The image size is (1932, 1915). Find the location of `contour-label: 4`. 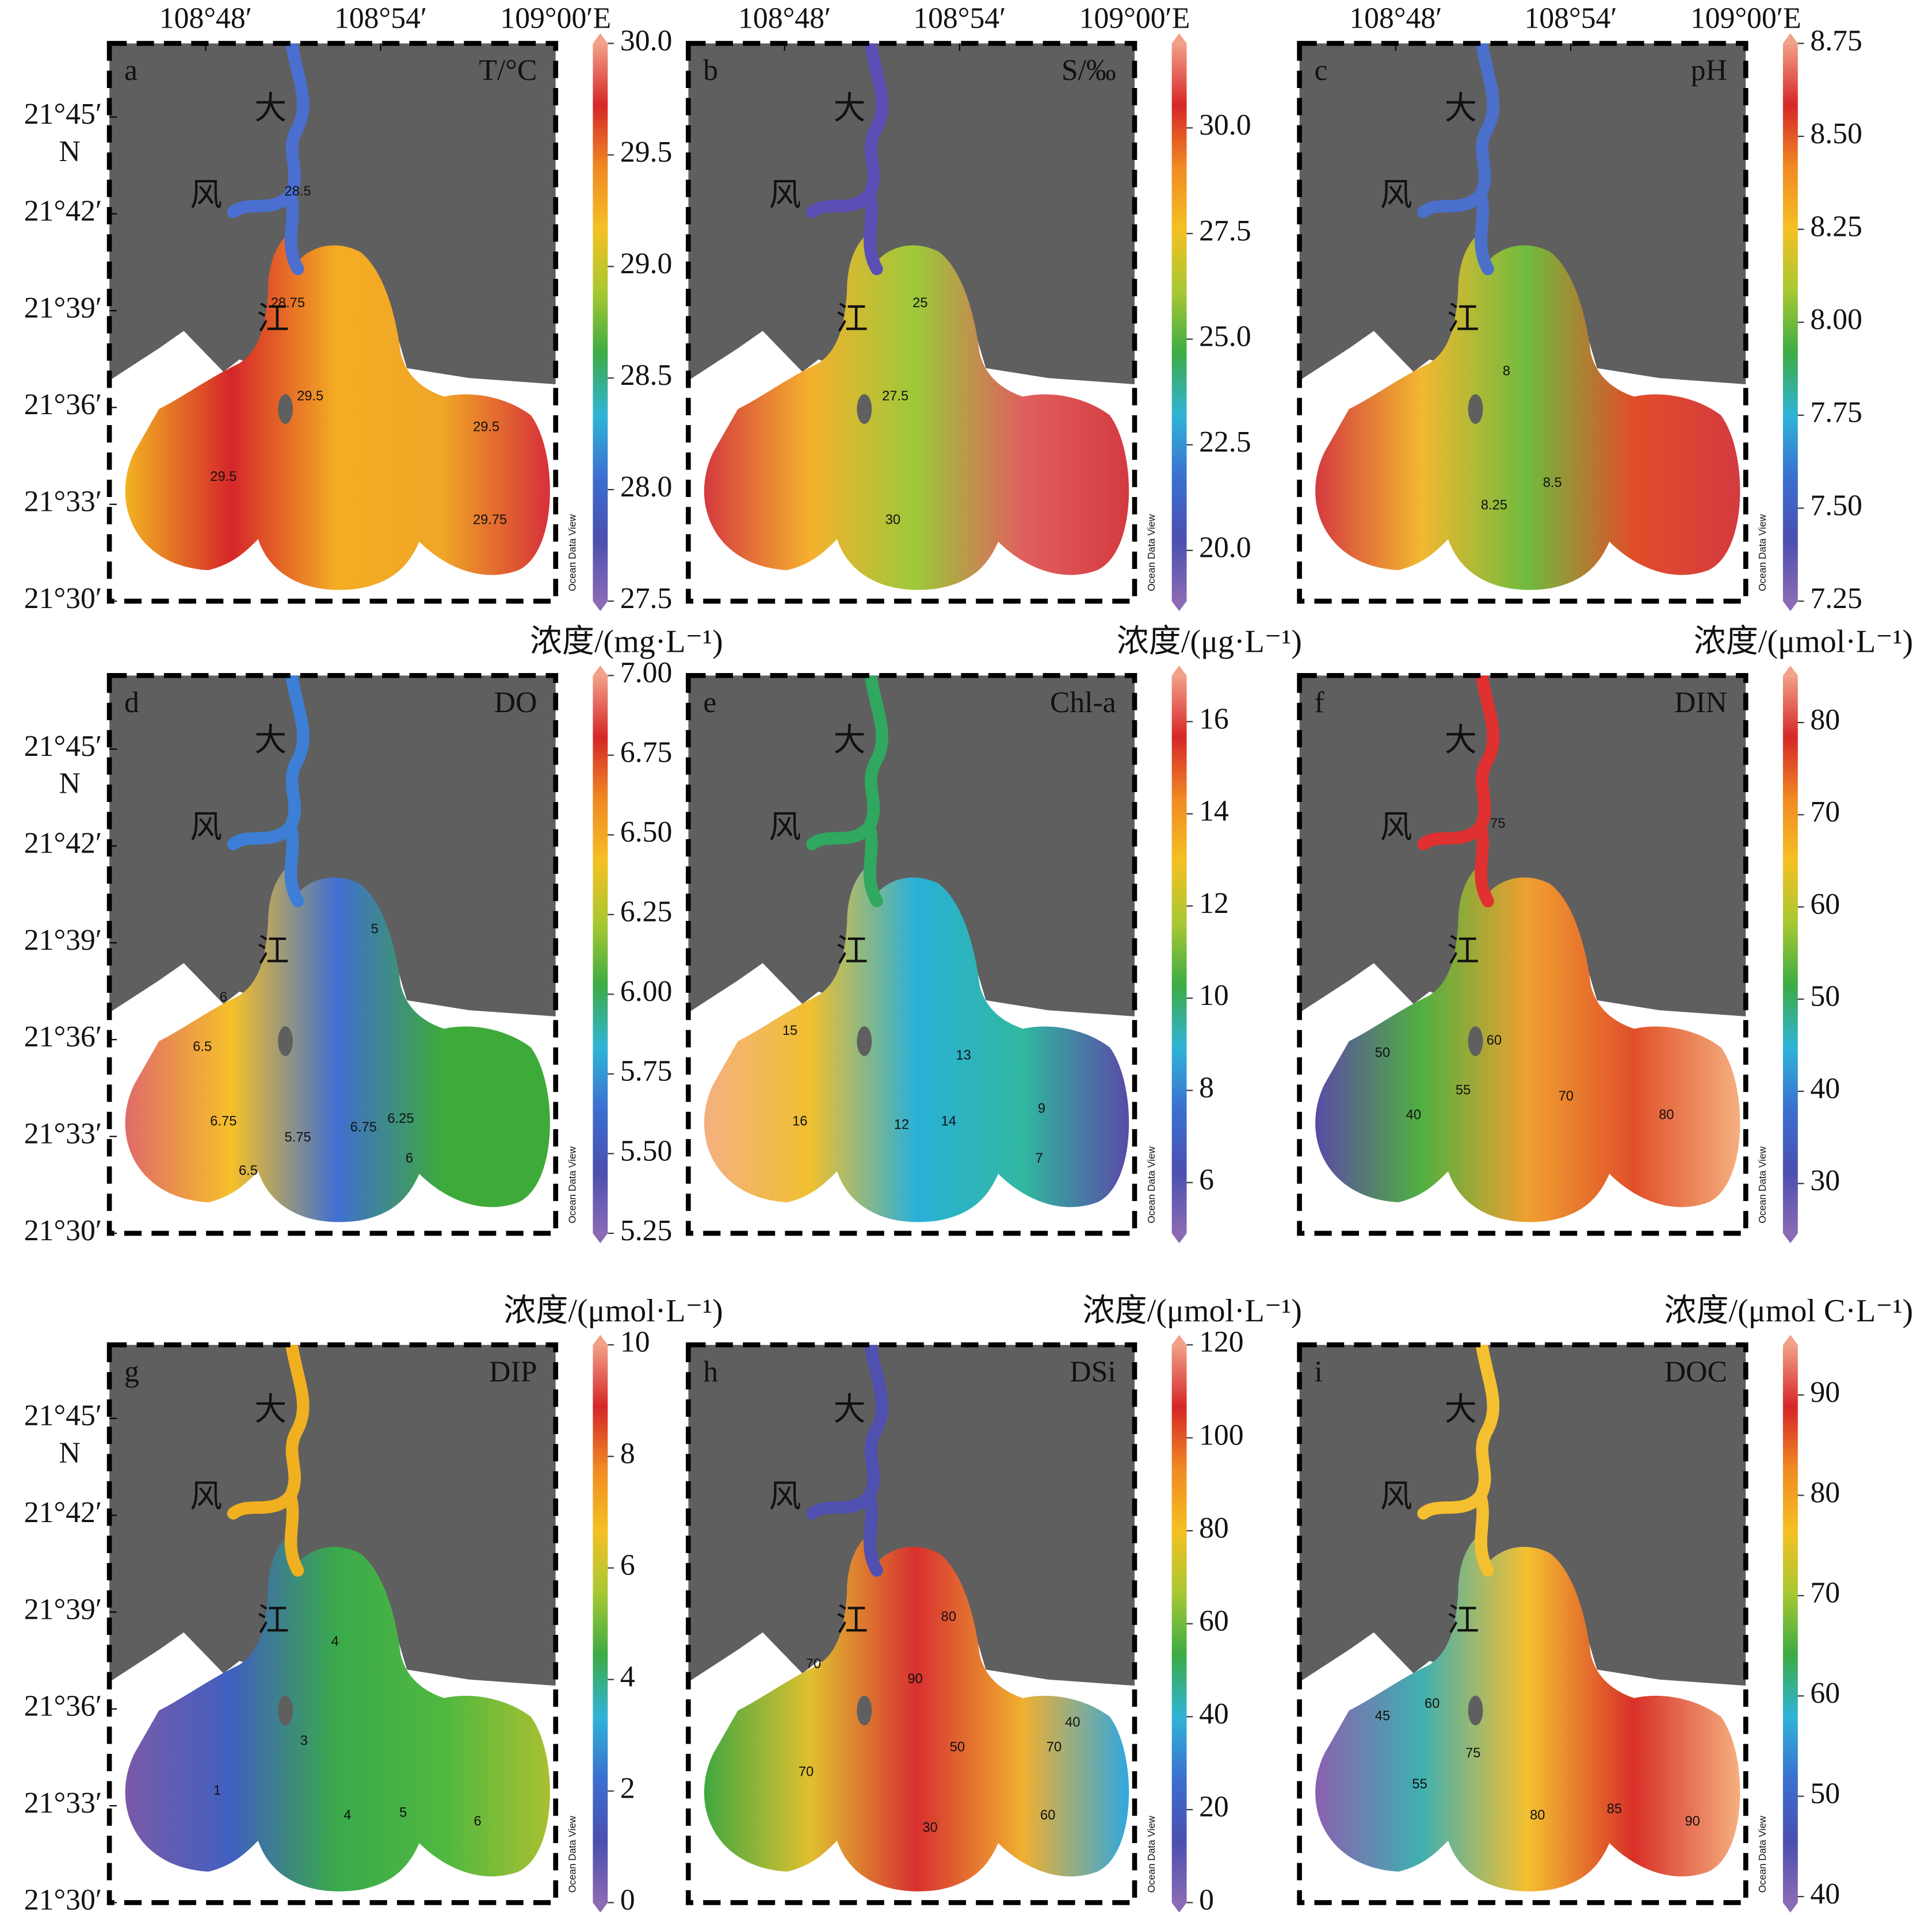

contour-label: 4 is located at coordinates (335, 1641).